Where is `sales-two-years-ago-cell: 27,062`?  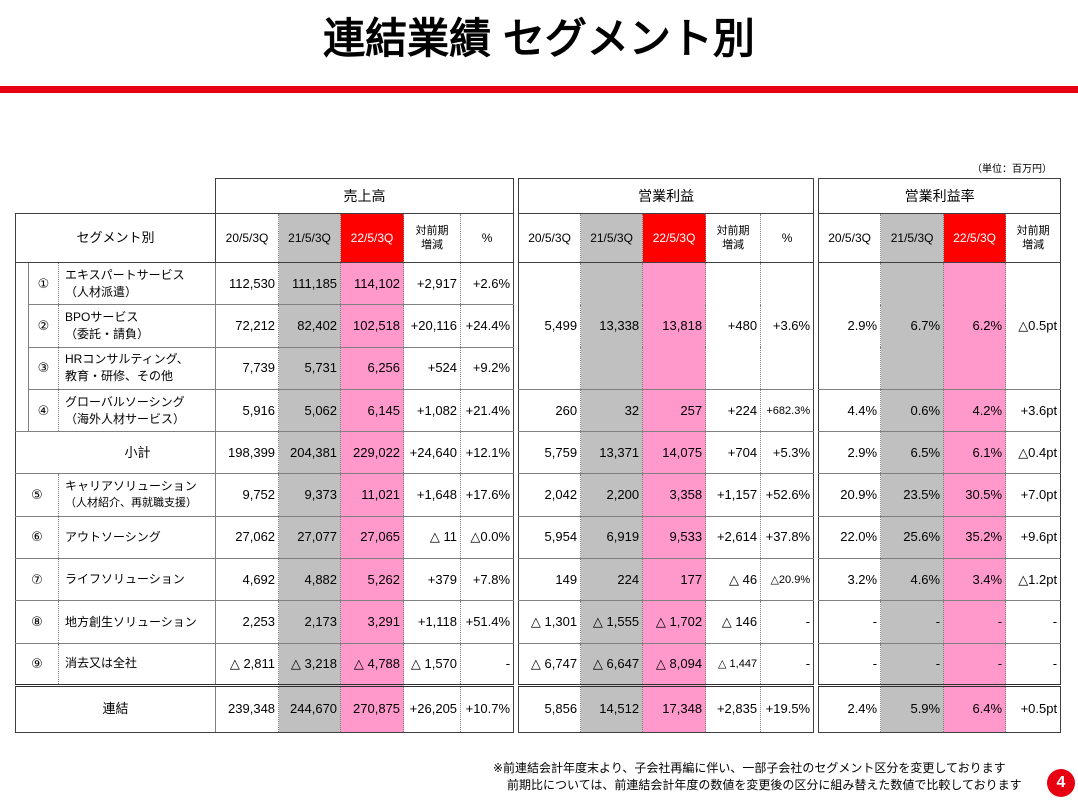 sales-two-years-ago-cell: 27,062 is located at coordinates (247, 537).